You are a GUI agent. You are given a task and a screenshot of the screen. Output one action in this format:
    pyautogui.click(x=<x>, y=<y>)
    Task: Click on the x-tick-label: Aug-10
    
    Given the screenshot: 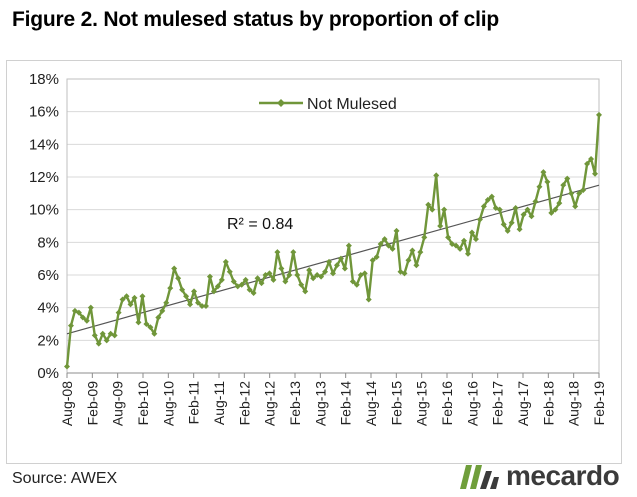 What is the action you would take?
    pyautogui.click(x=168, y=403)
    